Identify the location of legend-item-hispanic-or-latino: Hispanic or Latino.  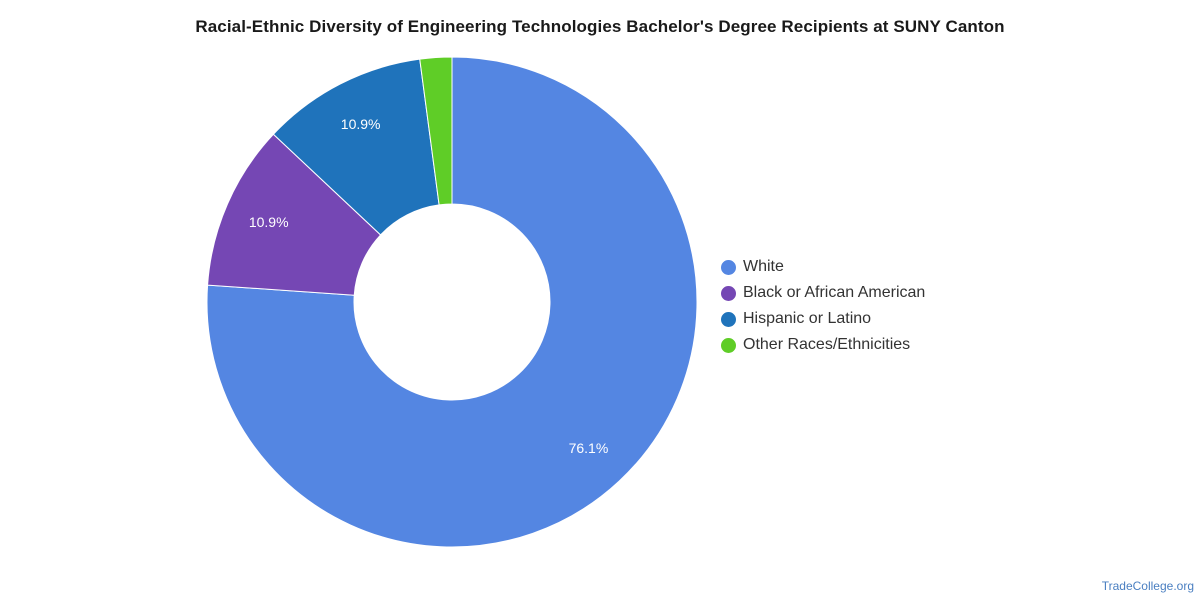
(823, 319).